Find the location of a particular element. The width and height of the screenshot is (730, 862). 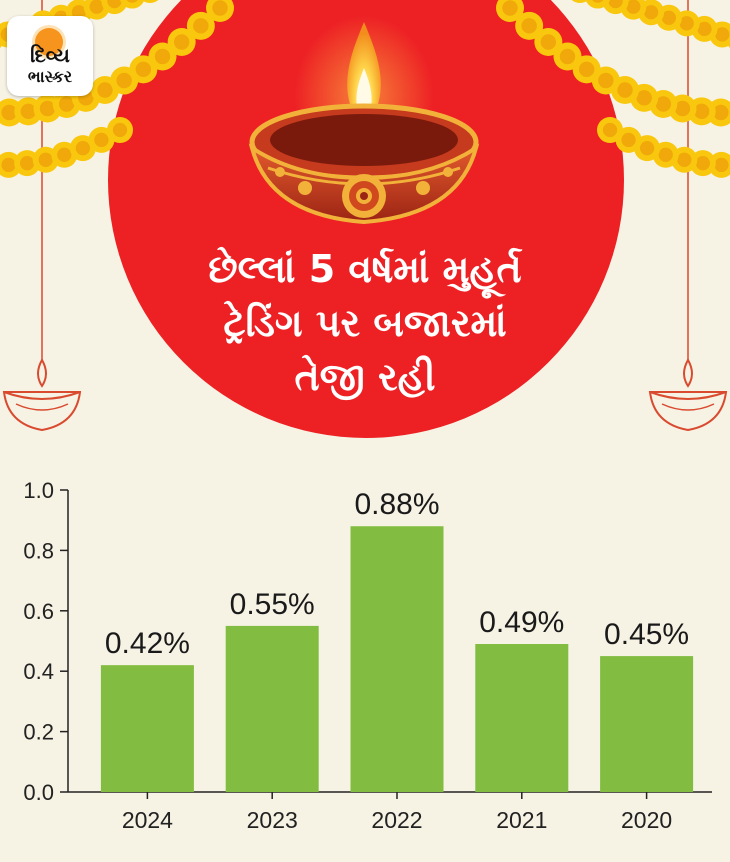

bar-2020 is located at coordinates (647, 724).